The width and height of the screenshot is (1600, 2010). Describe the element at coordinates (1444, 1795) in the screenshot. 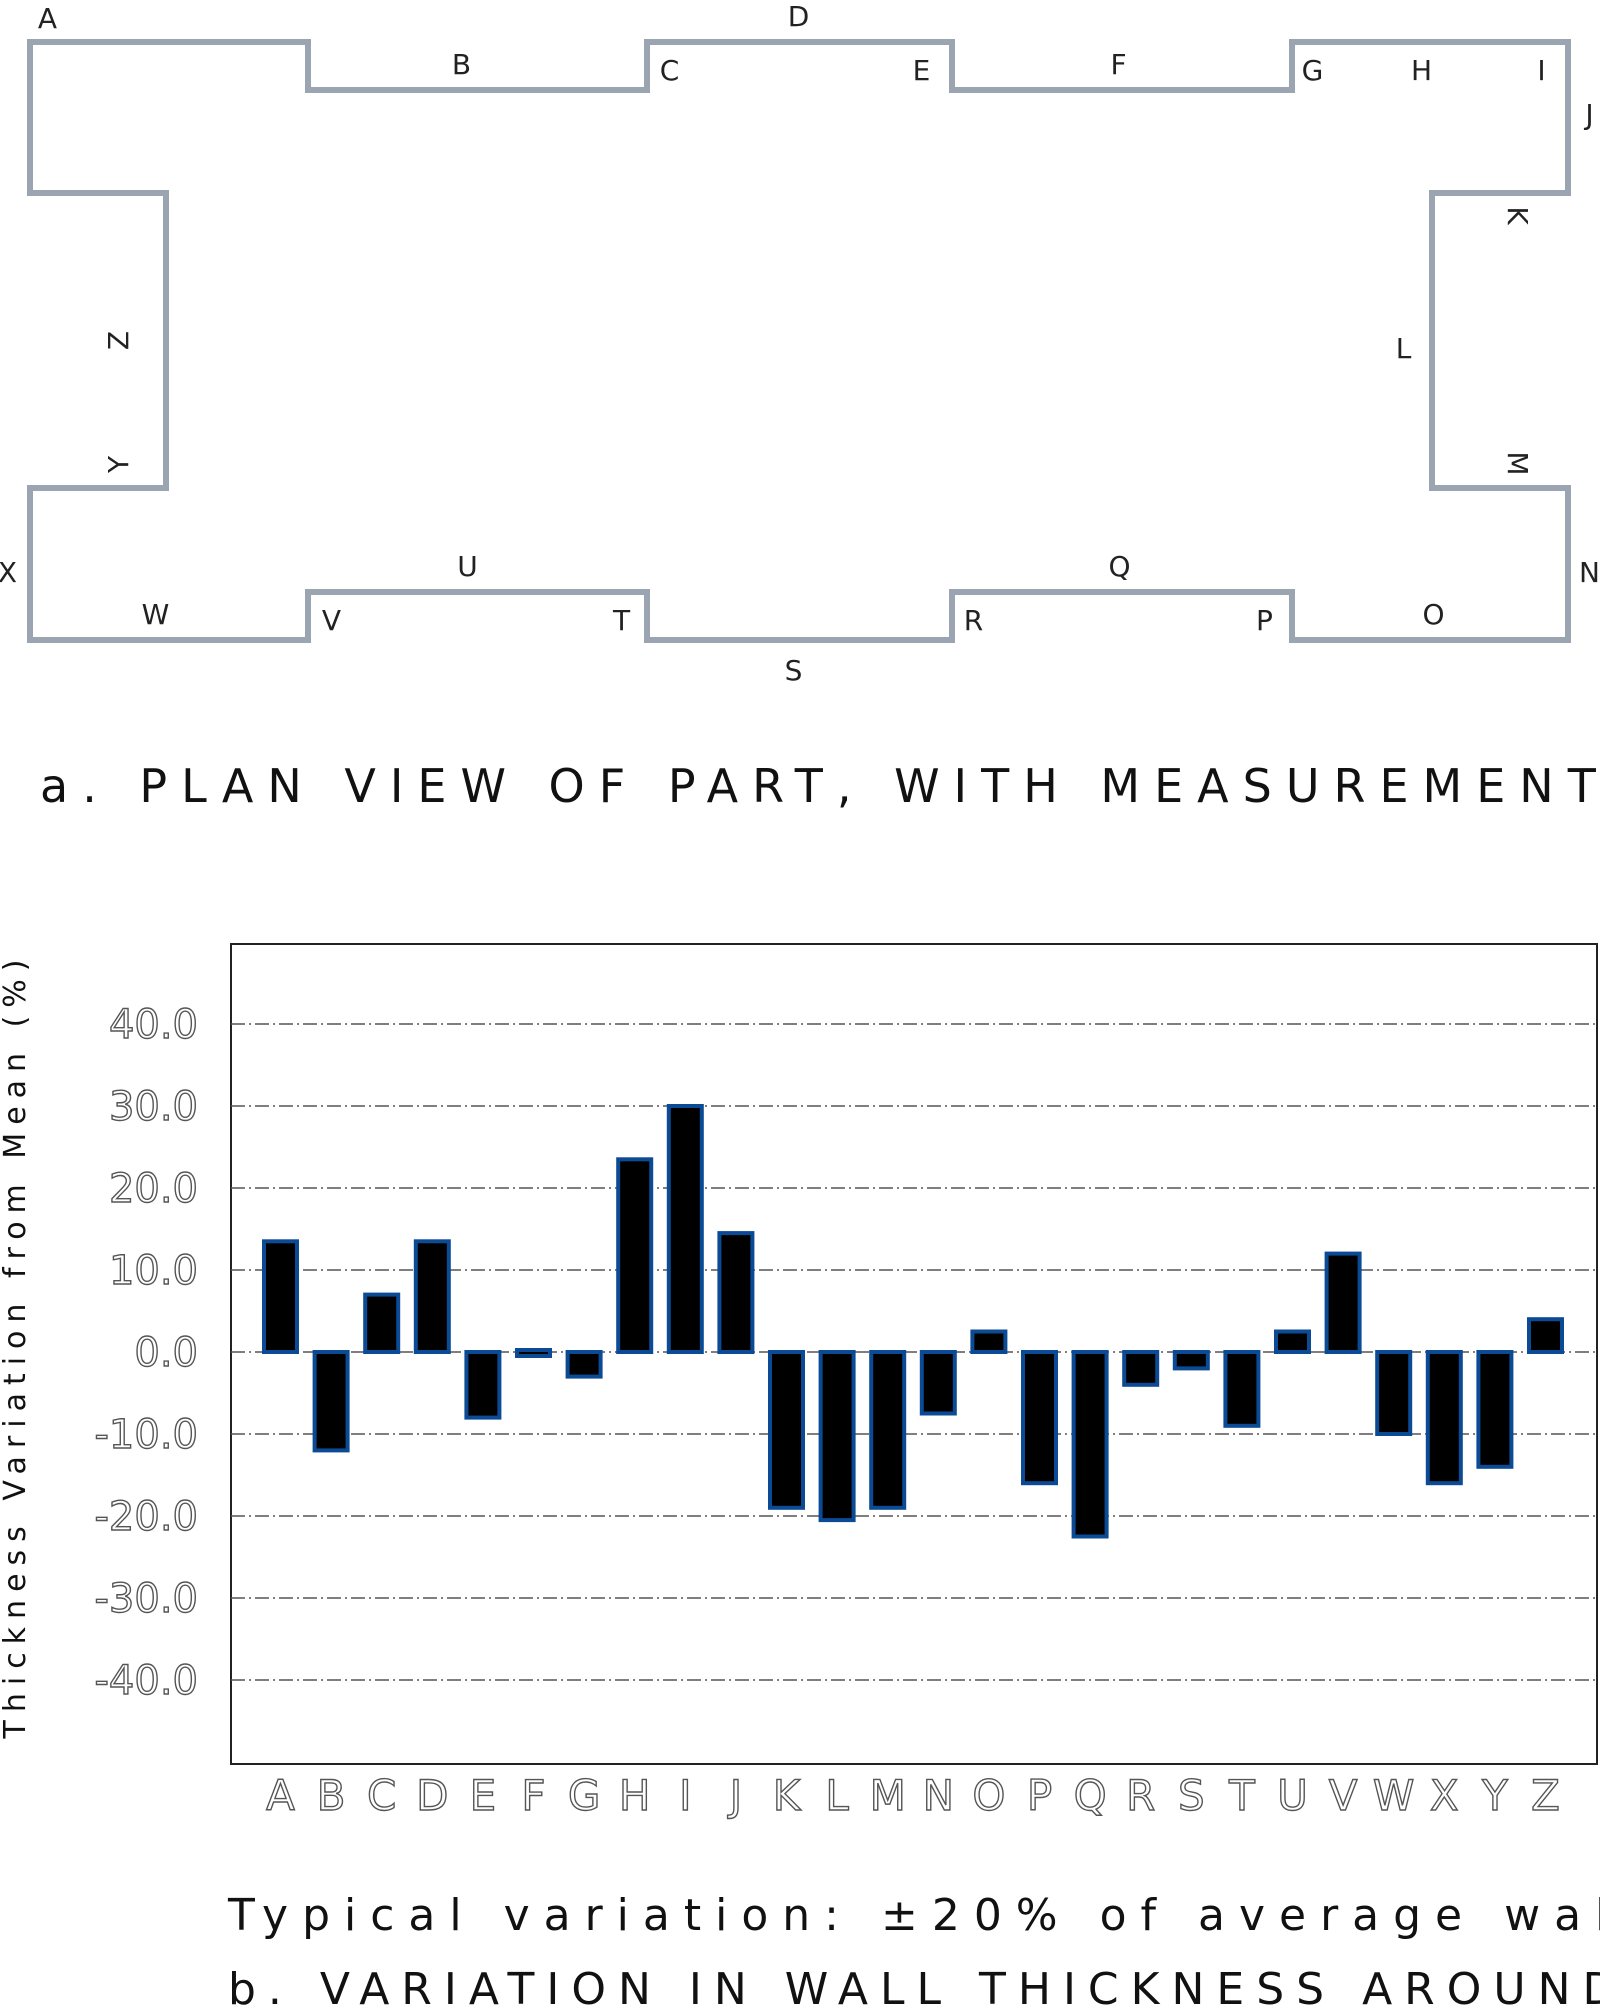

I see `x-tick-label: X` at that location.